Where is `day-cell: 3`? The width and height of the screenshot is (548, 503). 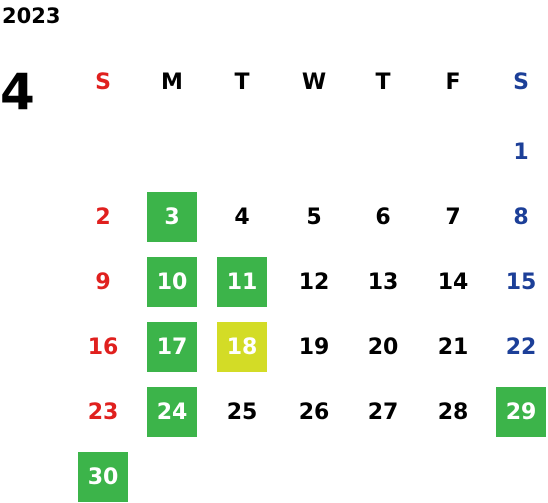 day-cell: 3 is located at coordinates (172, 217).